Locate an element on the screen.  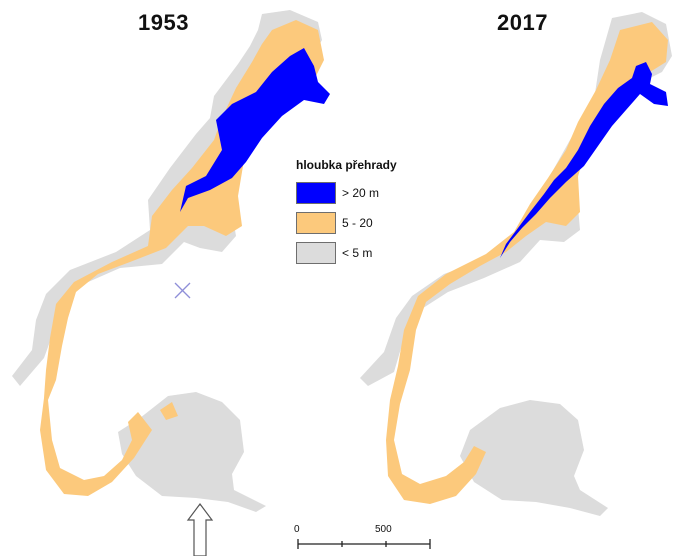
cross-marker-icon is located at coordinates (182, 290).